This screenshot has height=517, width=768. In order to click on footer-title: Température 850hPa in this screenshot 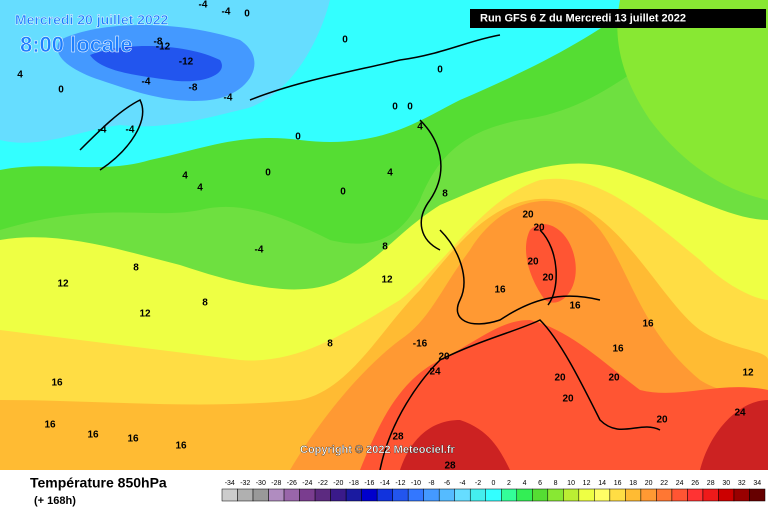, I will do `click(98, 483)`.